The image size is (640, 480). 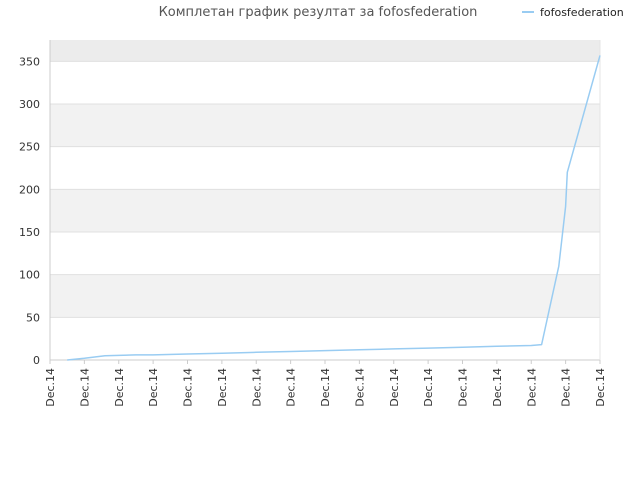 I want to click on legend: fofosfederation, so click(x=573, y=12).